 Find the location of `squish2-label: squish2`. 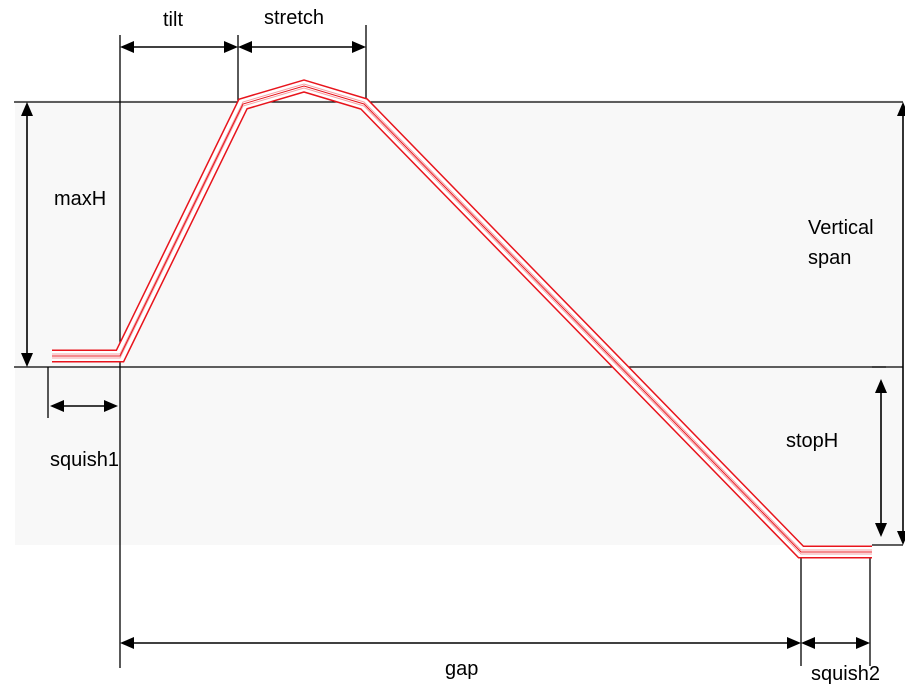

squish2-label: squish2 is located at coordinates (845, 674).